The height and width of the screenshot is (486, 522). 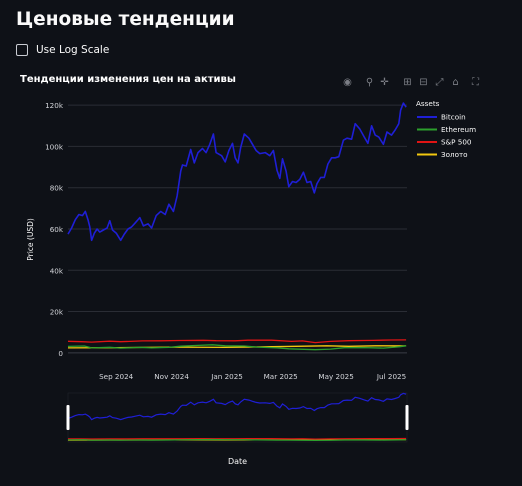 What do you see at coordinates (458, 129) in the screenshot?
I see `legend-label: Ethereum` at bounding box center [458, 129].